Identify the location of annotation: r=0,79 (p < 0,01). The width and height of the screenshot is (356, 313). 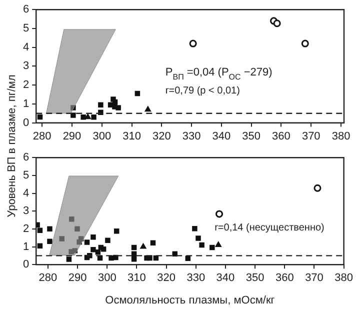
(202, 90).